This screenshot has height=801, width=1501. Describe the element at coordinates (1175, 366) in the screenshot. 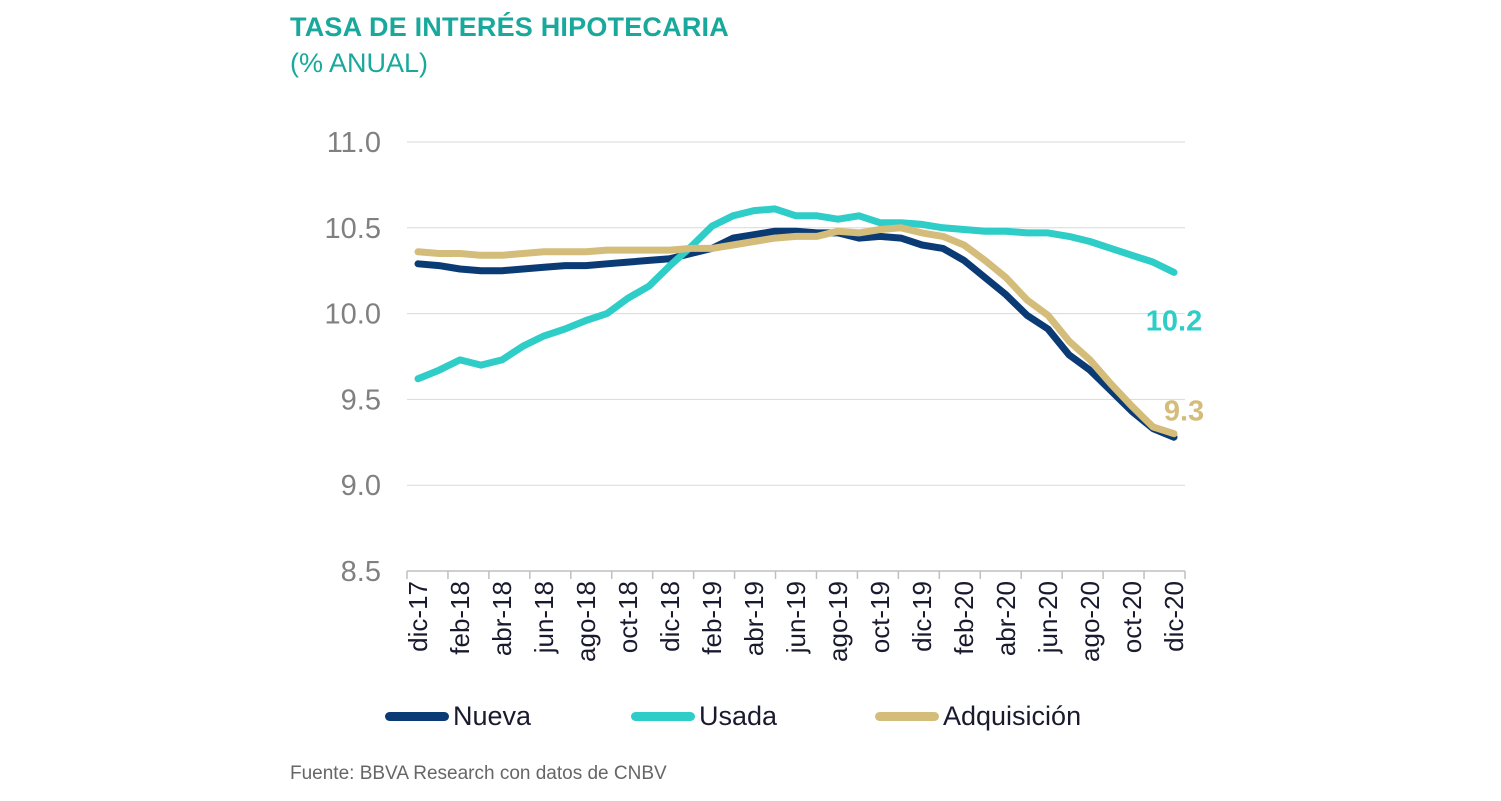

I see `end-value-labels: 10.2 9.3` at that location.